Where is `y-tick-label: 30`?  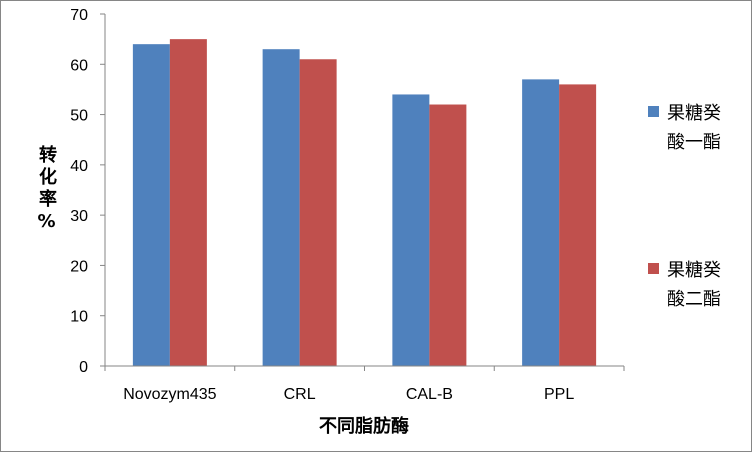 y-tick-label: 30 is located at coordinates (79, 216).